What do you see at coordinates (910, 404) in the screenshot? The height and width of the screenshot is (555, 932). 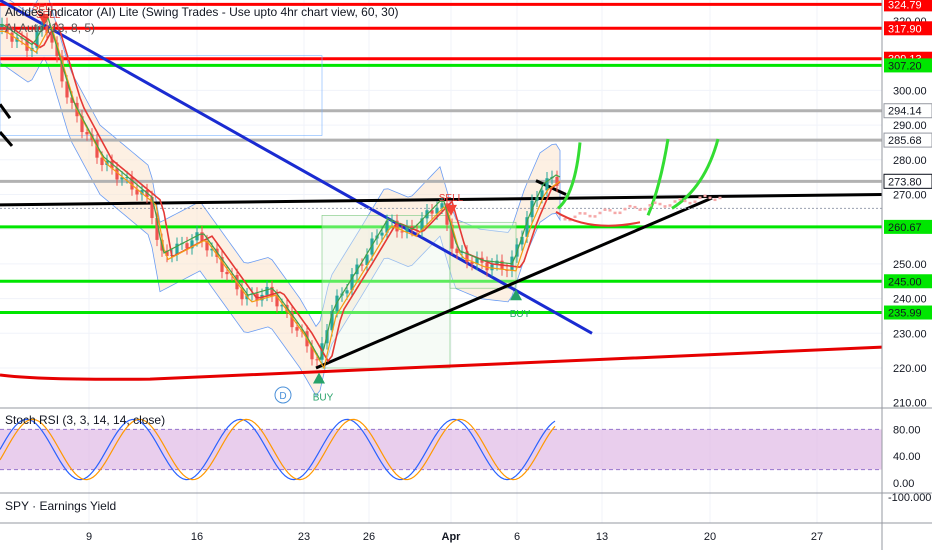 I see `price-tick-label: 210.00` at bounding box center [910, 404].